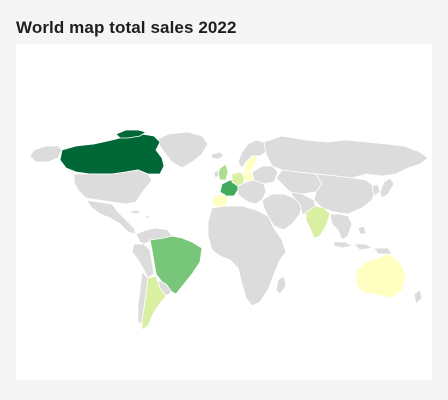  Describe the element at coordinates (154, 303) in the screenshot. I see `country-argentina` at that location.